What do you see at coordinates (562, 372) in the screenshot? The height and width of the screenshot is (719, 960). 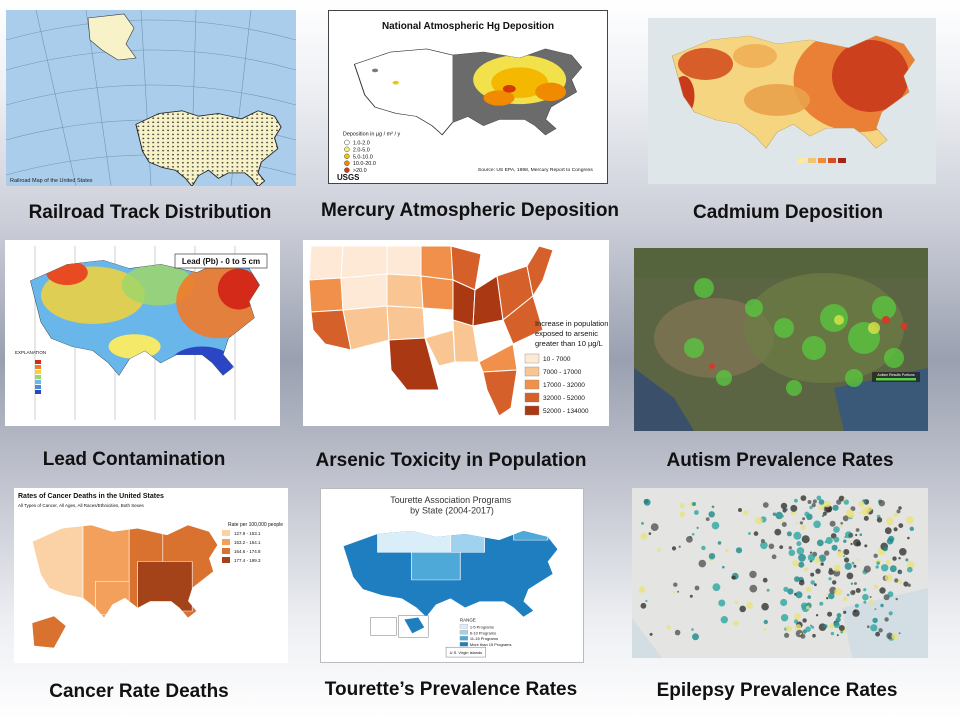 I see `legend-label: 7000 - 17000` at bounding box center [562, 372].